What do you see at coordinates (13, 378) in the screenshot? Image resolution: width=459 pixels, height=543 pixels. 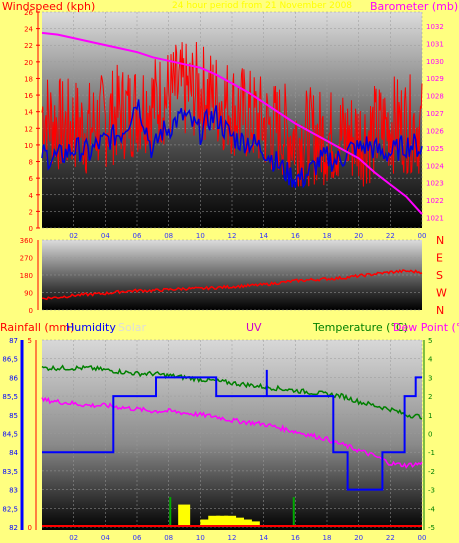 I see `humidity-tick-label: 86` at bounding box center [13, 378].